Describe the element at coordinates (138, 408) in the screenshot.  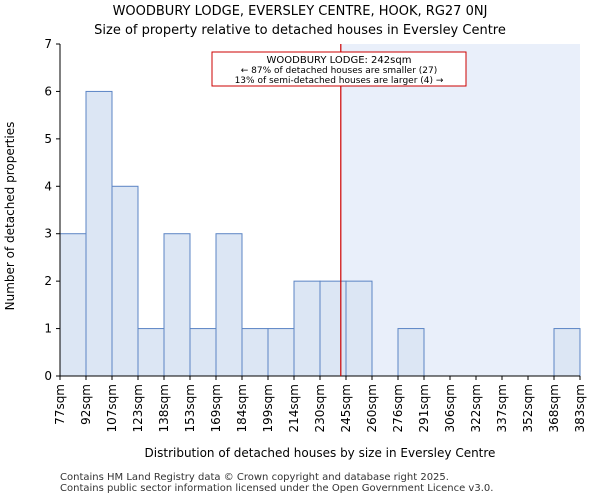
I see `x-tick-label: 123sqm` at that location.